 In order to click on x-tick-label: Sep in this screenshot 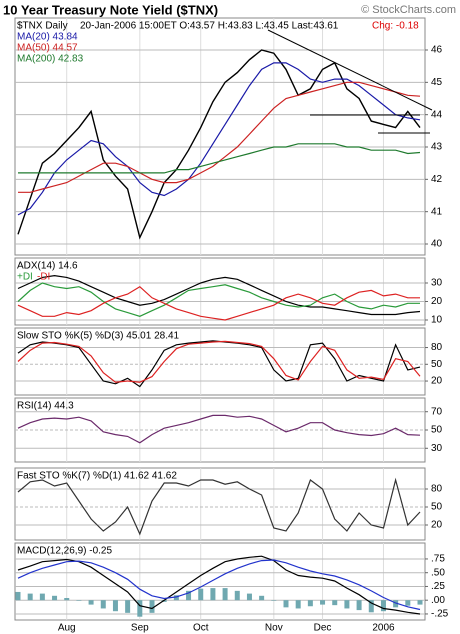, I will do `click(140, 628)`.